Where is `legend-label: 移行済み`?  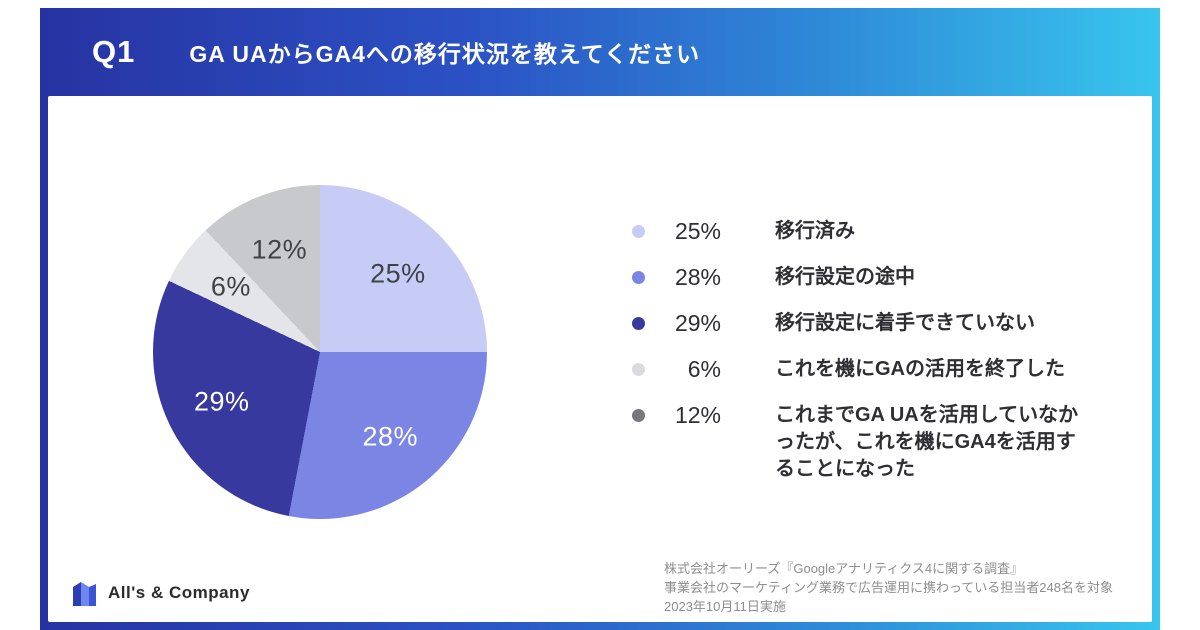 legend-label: 移行済み is located at coordinates (815, 231).